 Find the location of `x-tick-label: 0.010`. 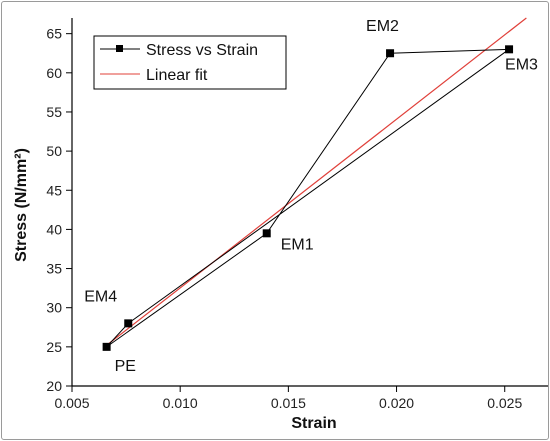

x-tick-label: 0.010 is located at coordinates (180, 403).